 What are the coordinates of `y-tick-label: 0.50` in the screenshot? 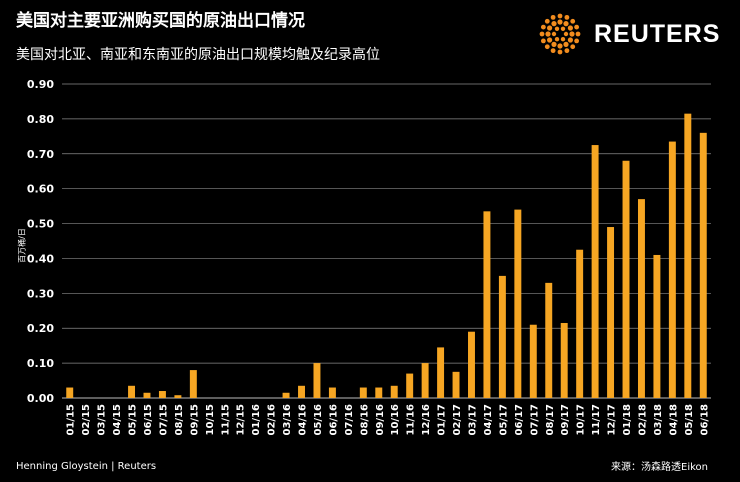 It's located at (40, 224).